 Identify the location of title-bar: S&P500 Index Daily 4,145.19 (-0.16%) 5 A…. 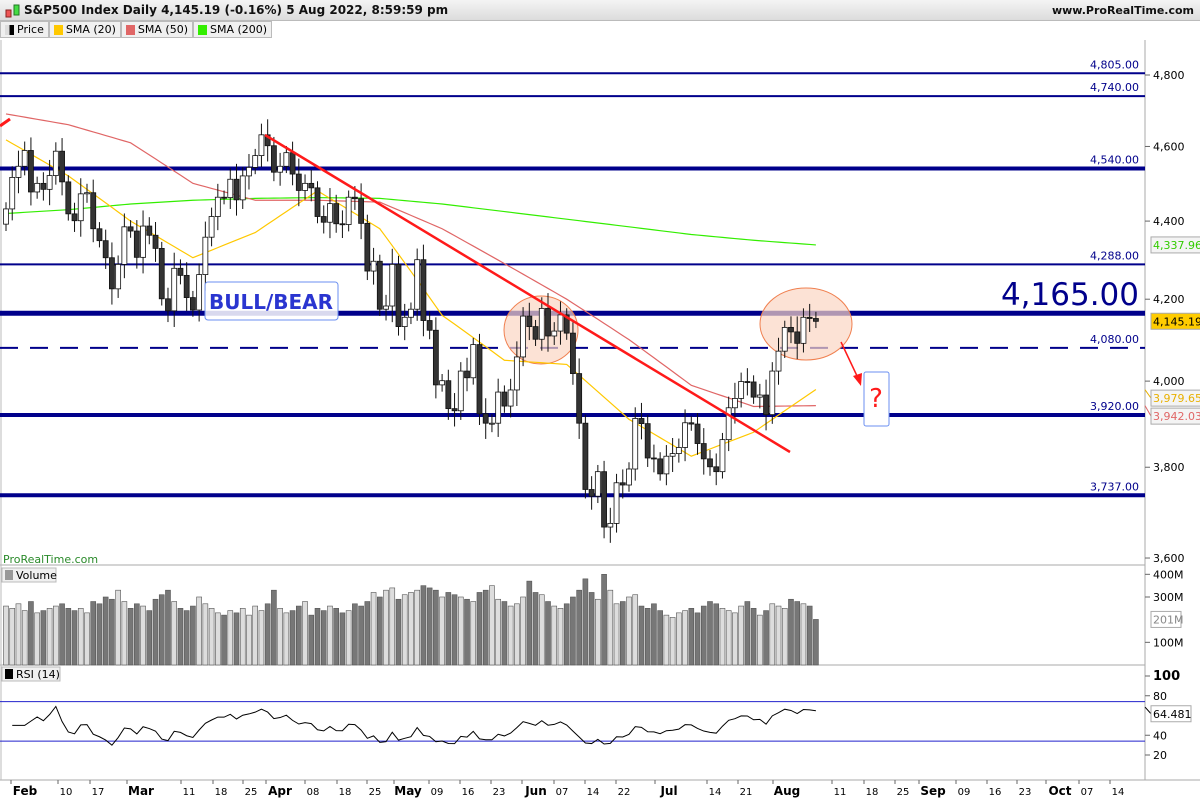
(600, 10).